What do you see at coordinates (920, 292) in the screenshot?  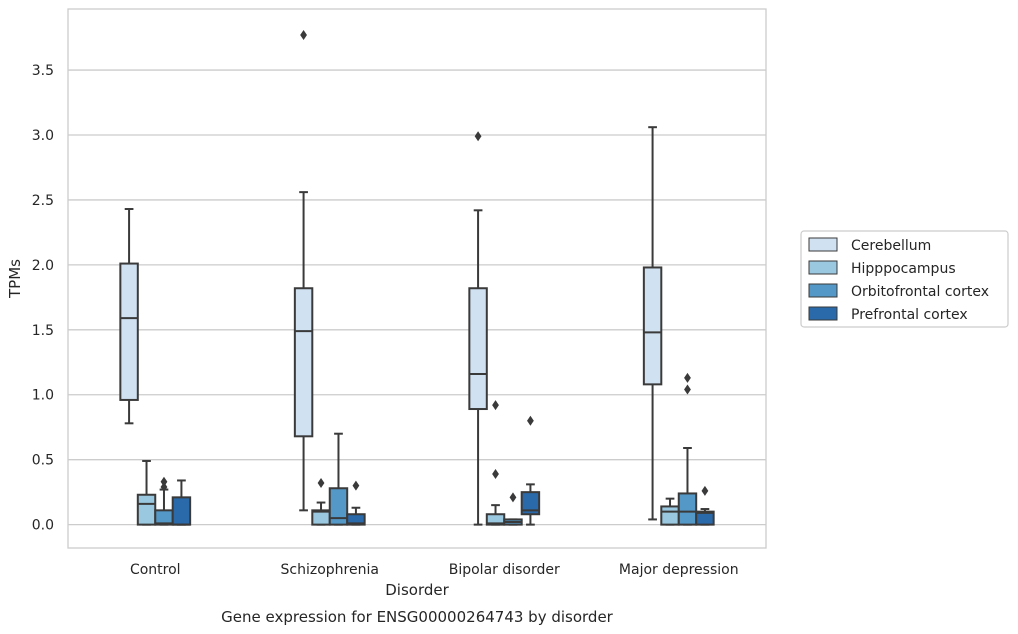 I see `legend-label: Orbitofrontal cortex` at bounding box center [920, 292].